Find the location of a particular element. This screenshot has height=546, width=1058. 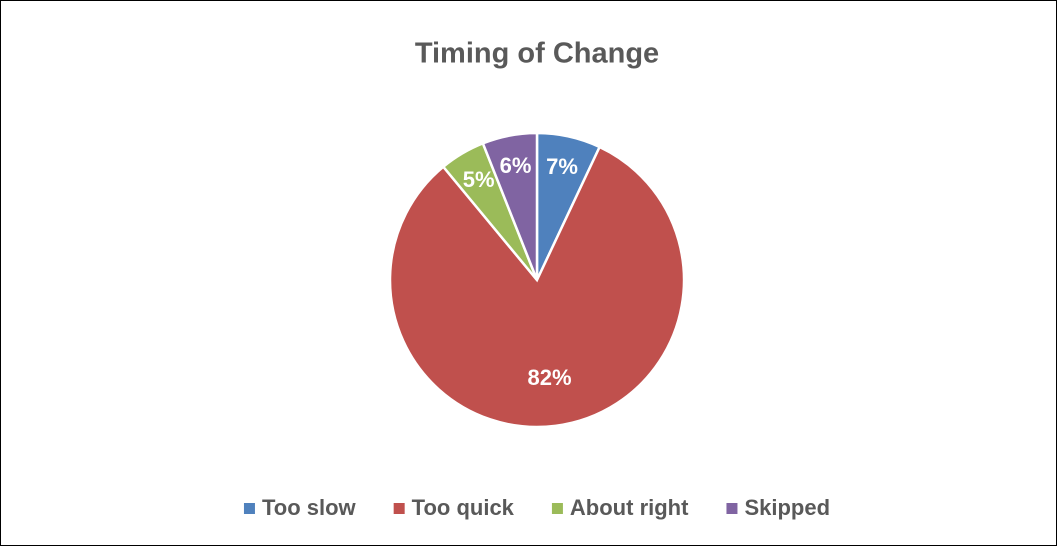

data-label: 5% is located at coordinates (479, 179).